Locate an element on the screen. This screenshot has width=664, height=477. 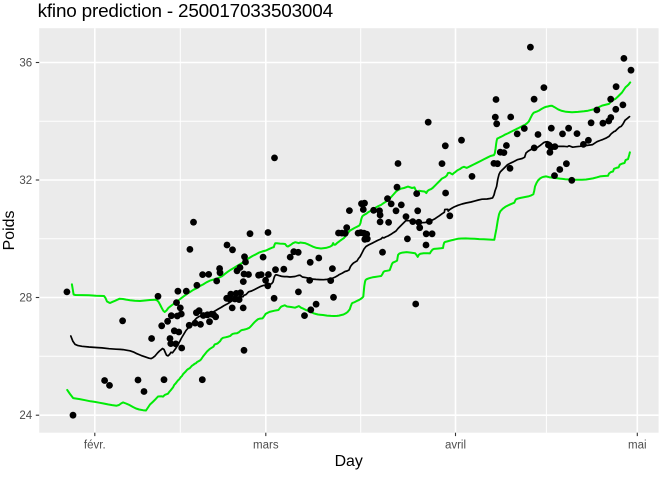
svg-text: avril is located at coordinates (455, 446).